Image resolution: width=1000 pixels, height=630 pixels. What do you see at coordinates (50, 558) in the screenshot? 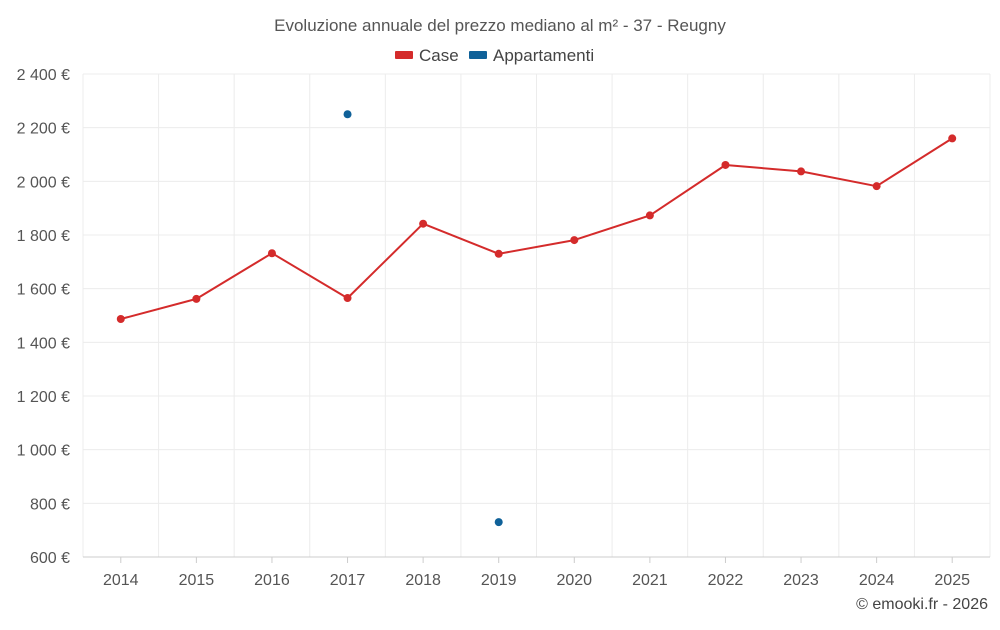
I see `y-tick-label: 600 €` at bounding box center [50, 558].